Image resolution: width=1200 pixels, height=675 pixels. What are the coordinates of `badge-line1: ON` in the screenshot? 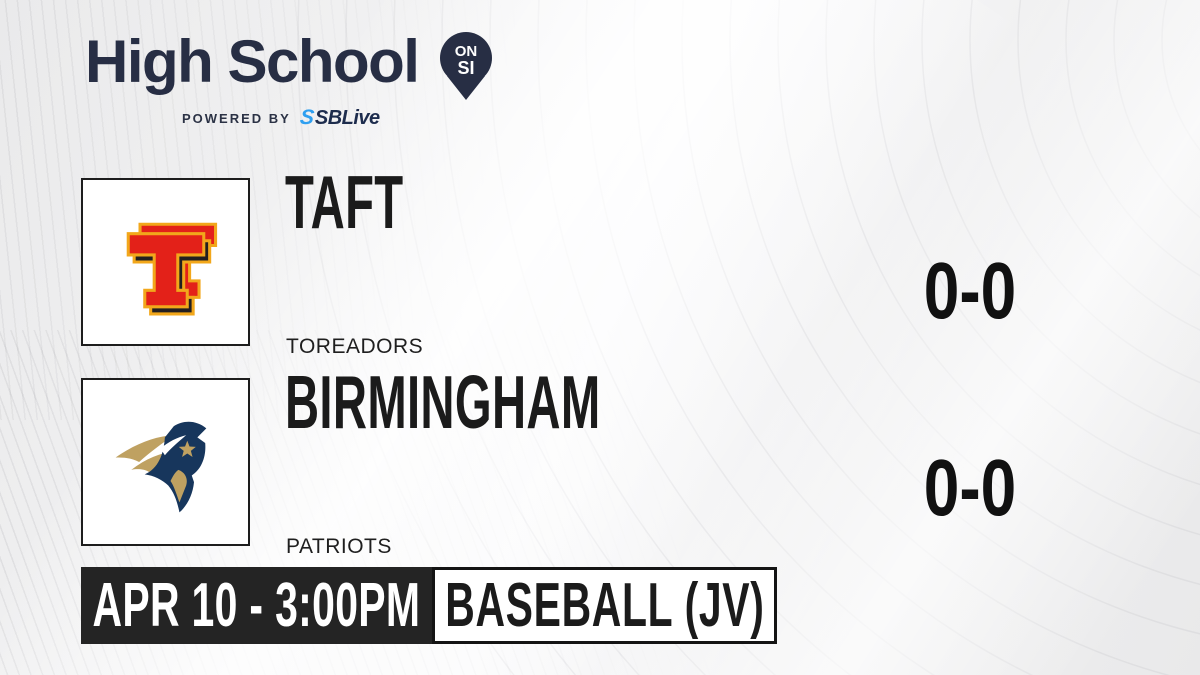 It's located at (466, 51).